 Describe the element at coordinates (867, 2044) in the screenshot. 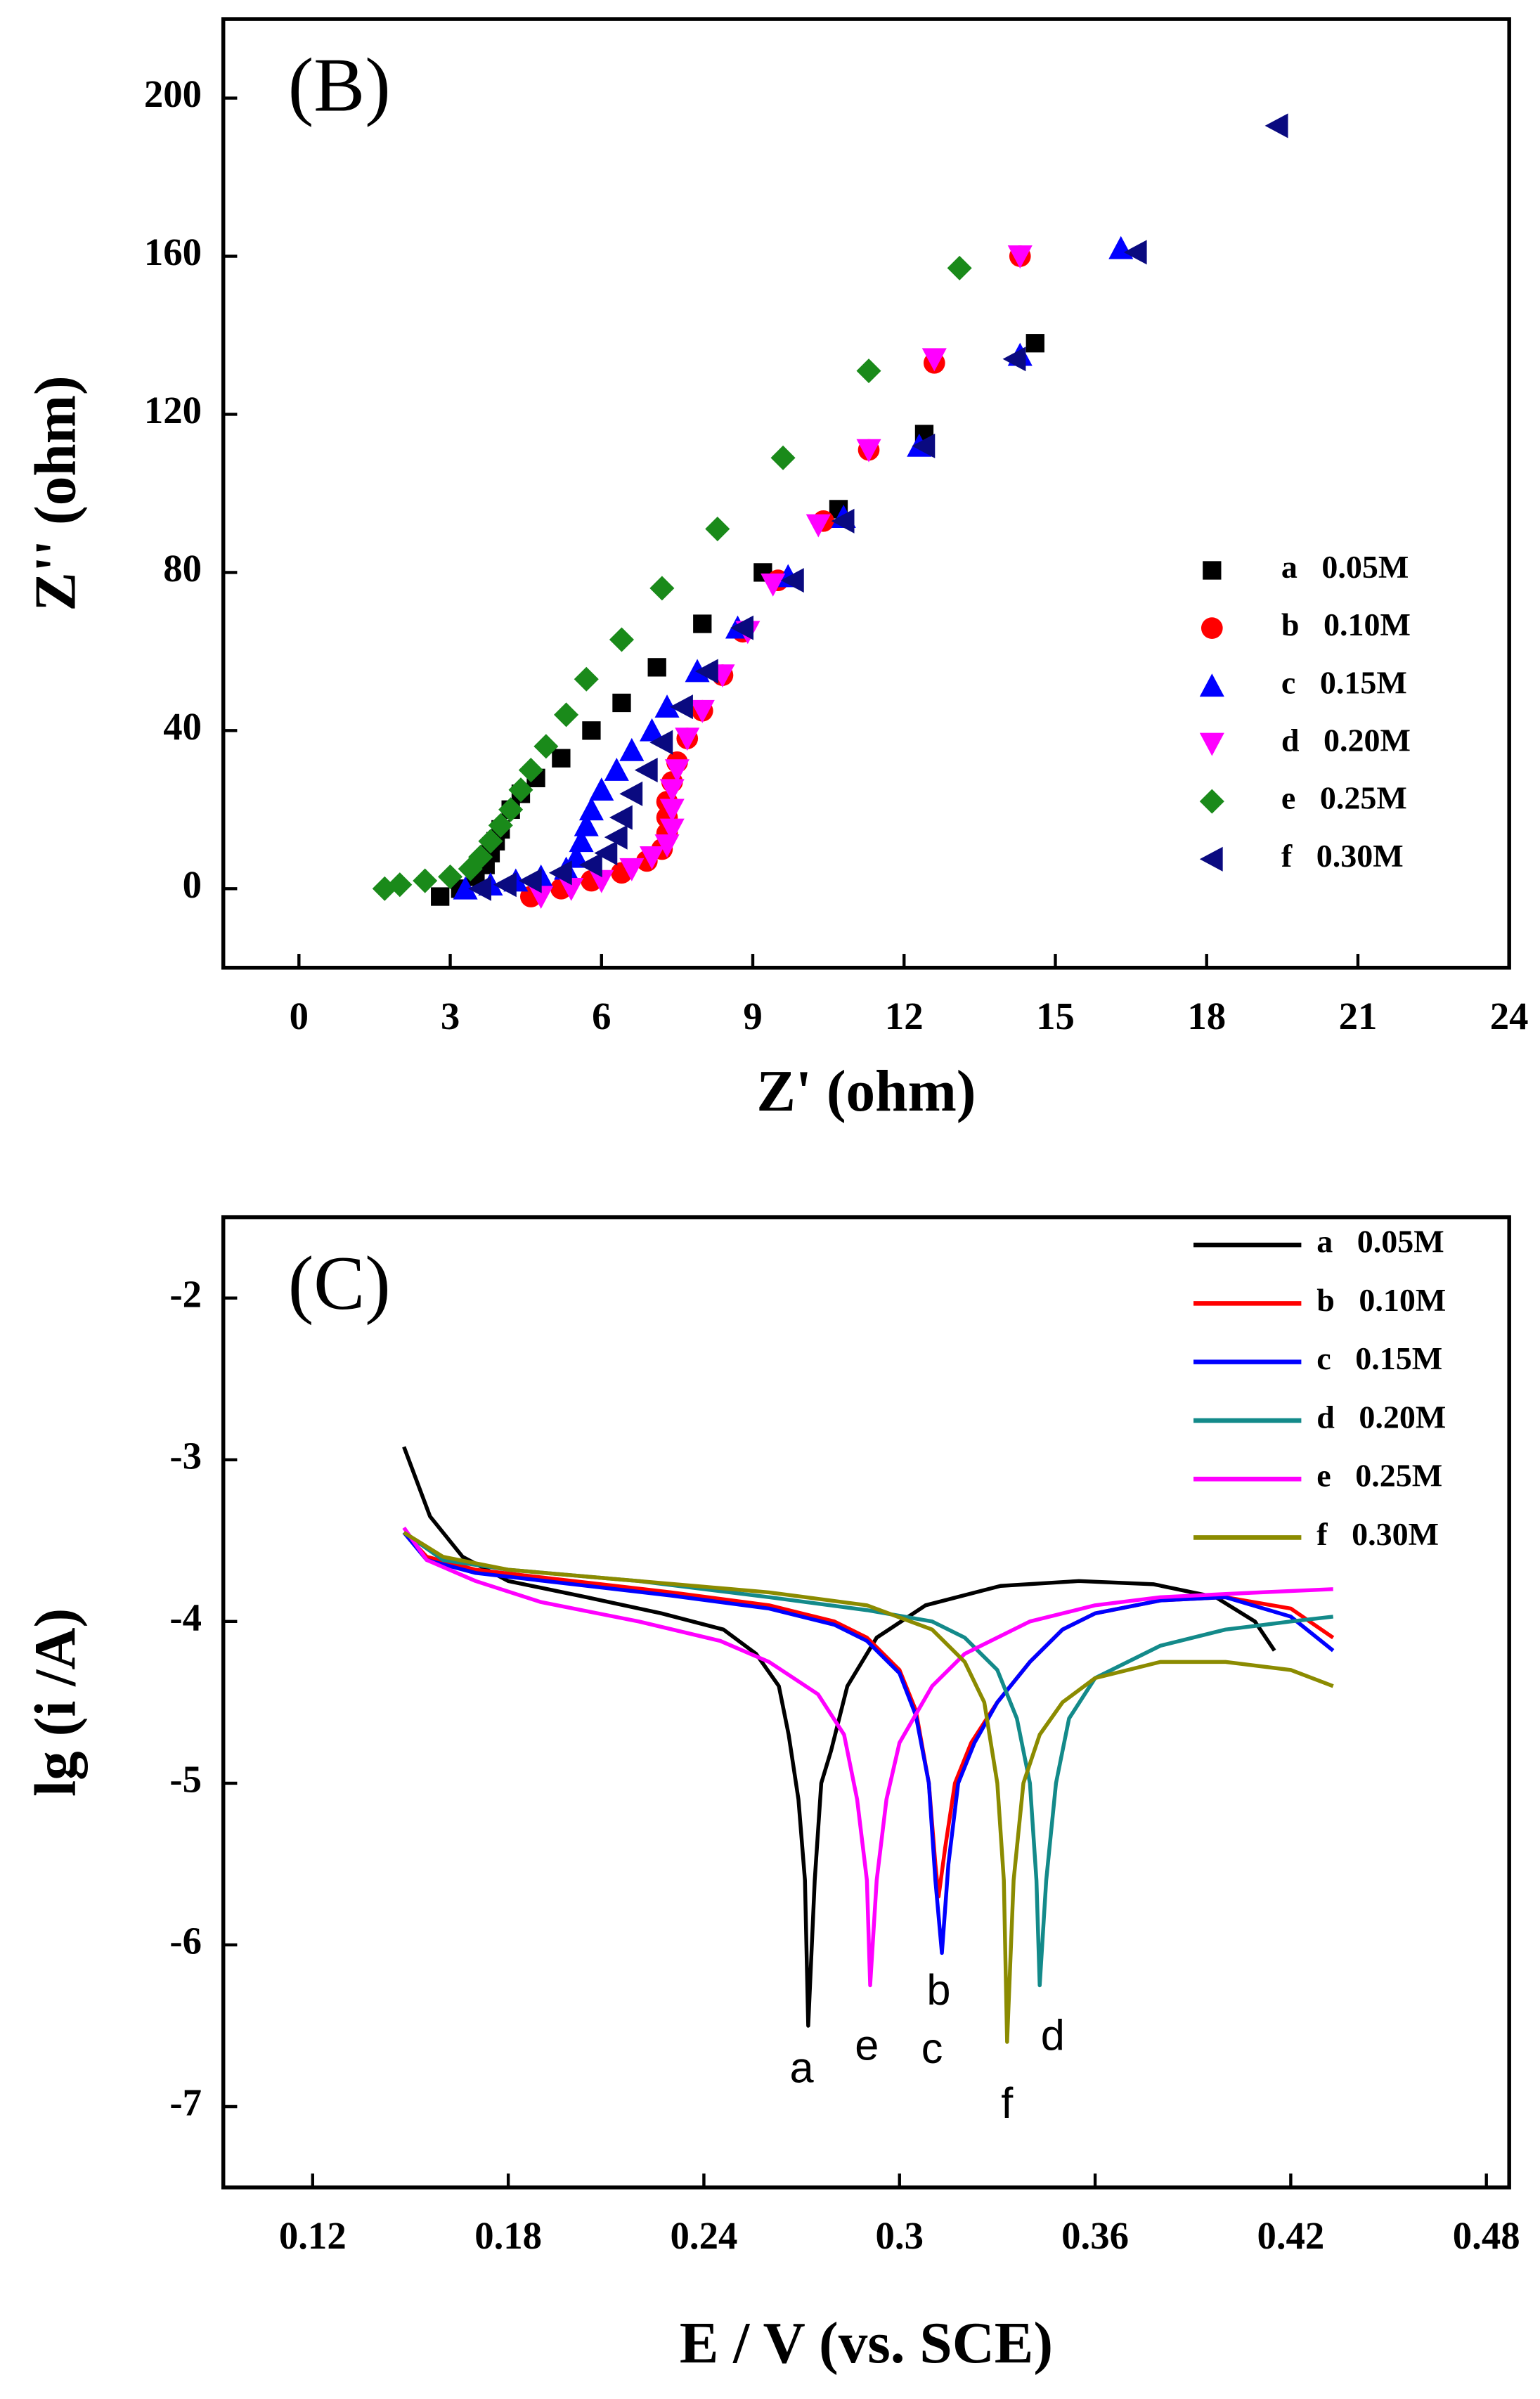

I see `annotation: e` at that location.